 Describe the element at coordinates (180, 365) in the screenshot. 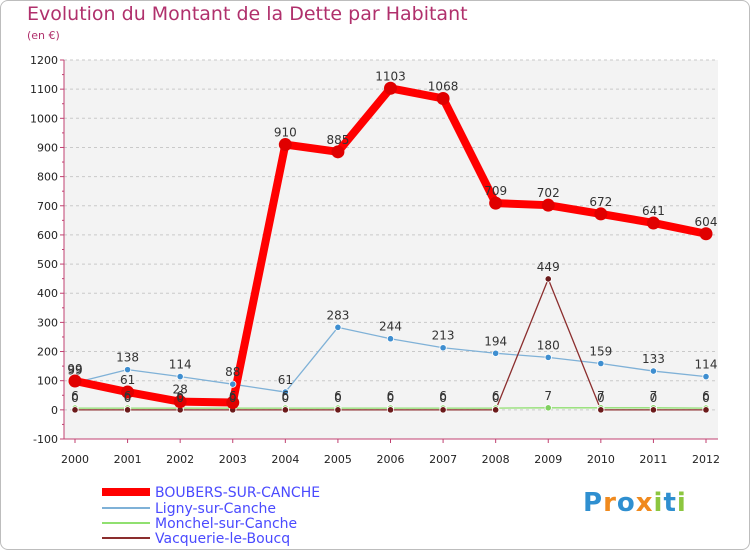

I see `data-label: 114` at that location.